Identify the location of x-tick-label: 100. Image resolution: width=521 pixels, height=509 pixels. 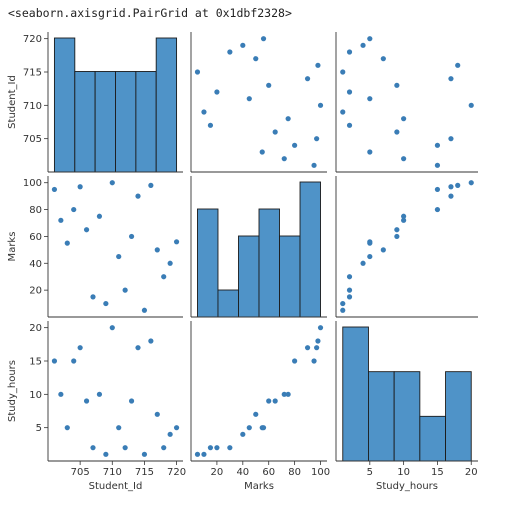
(320, 472).